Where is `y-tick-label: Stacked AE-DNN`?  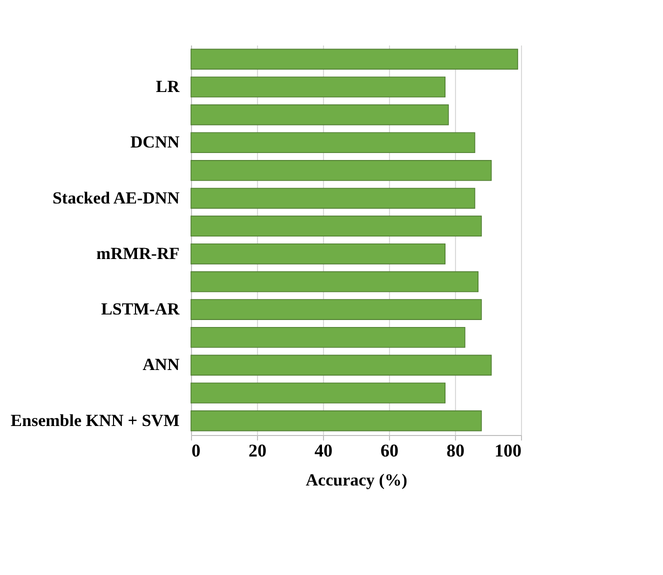 y-tick-label: Stacked AE-DNN is located at coordinates (116, 198).